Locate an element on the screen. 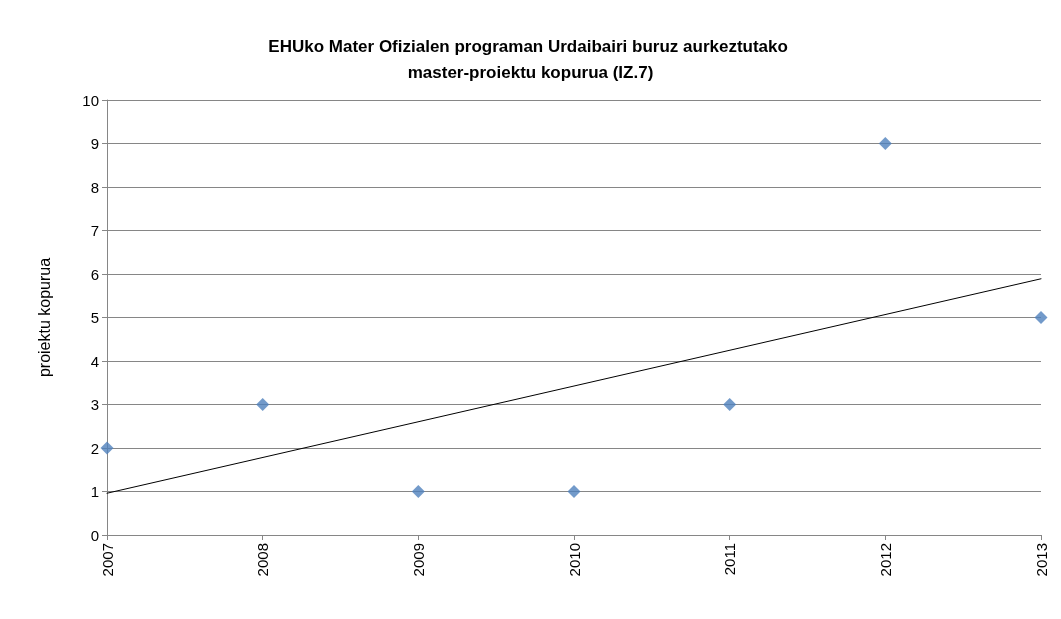 This screenshot has height=619, width=1061. x-tick-label: 2008 is located at coordinates (263, 560).